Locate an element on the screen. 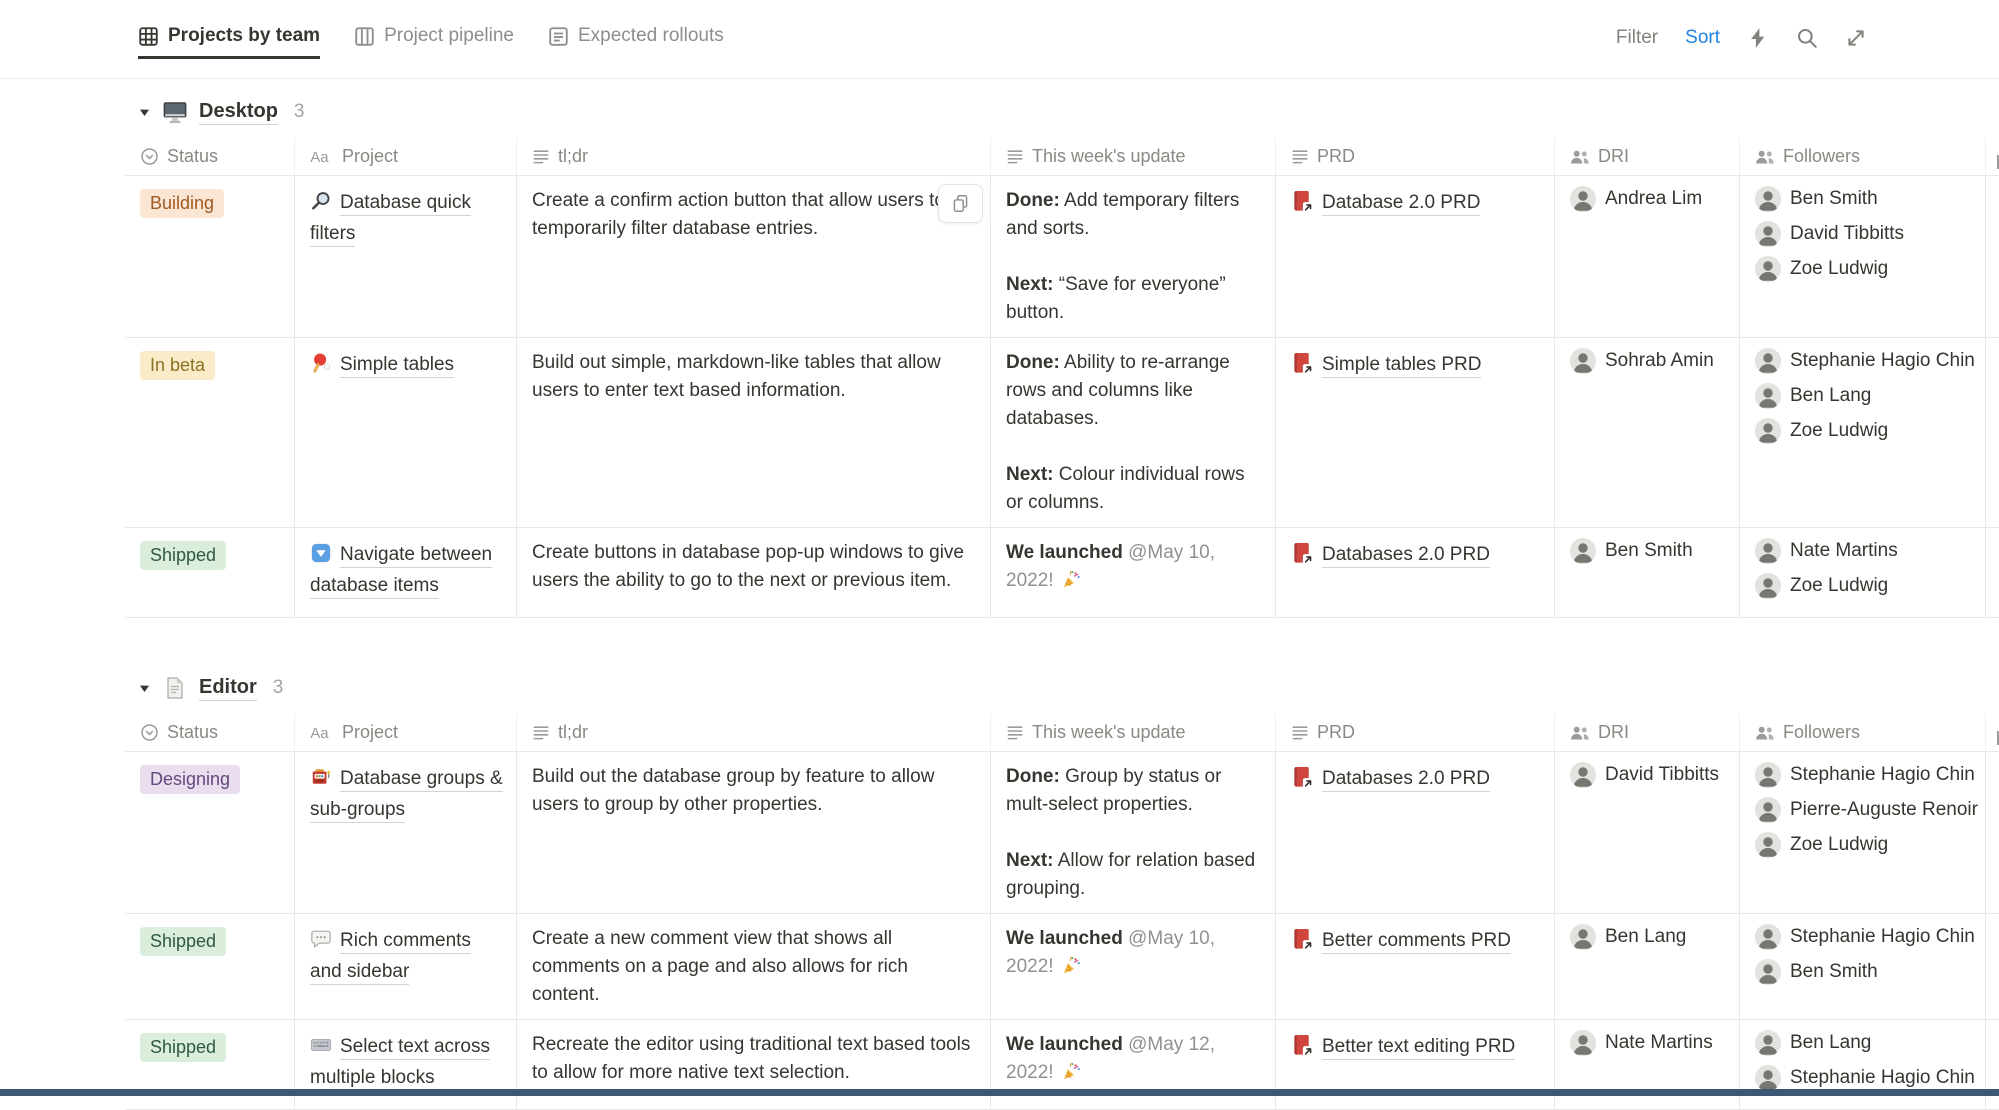 This screenshot has width=1999, height=1110. cell-project: Database groups & sub-groups is located at coordinates (406, 832).